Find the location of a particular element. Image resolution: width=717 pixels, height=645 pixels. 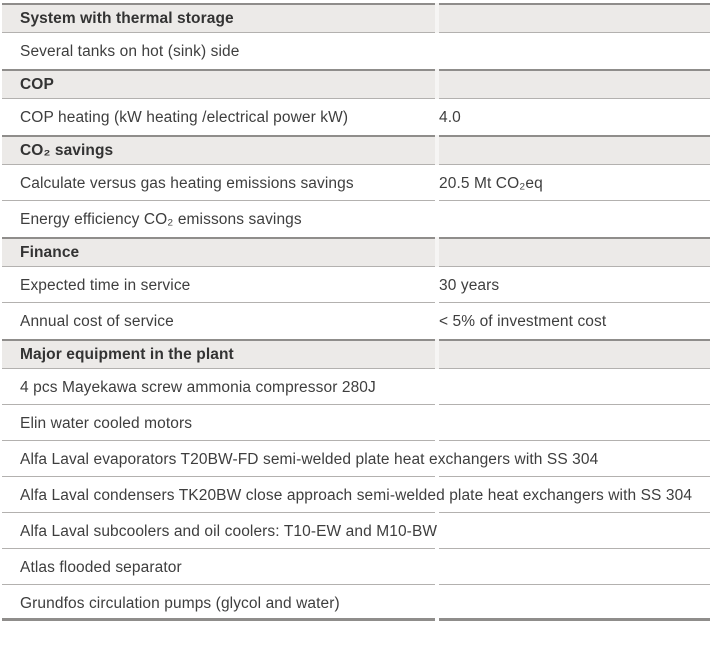

section-header-row: Finance is located at coordinates (356, 252).